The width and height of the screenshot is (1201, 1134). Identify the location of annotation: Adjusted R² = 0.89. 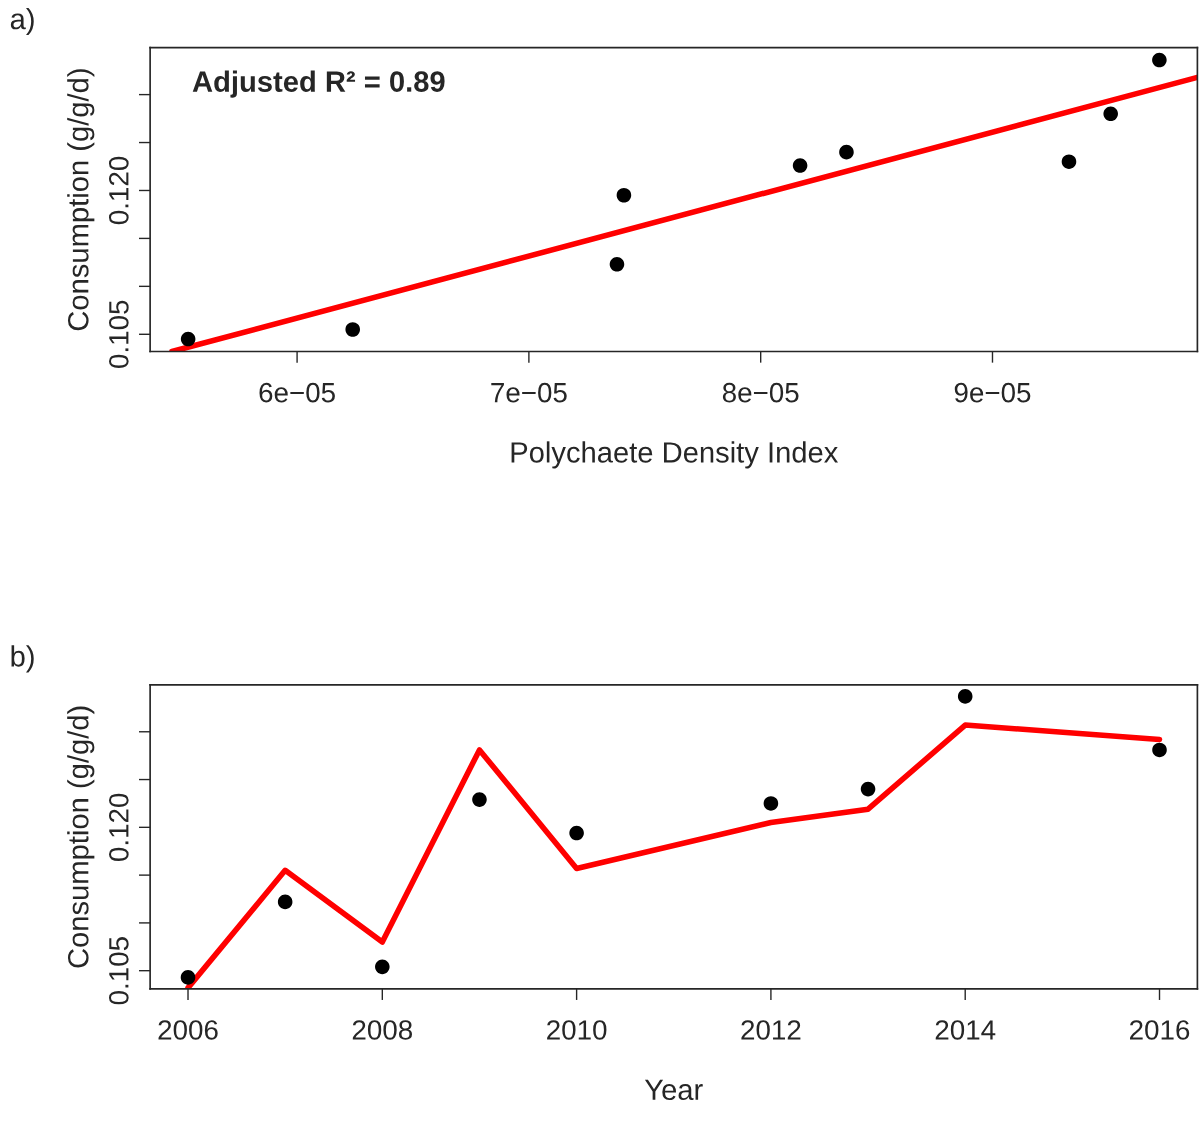
(318, 84).